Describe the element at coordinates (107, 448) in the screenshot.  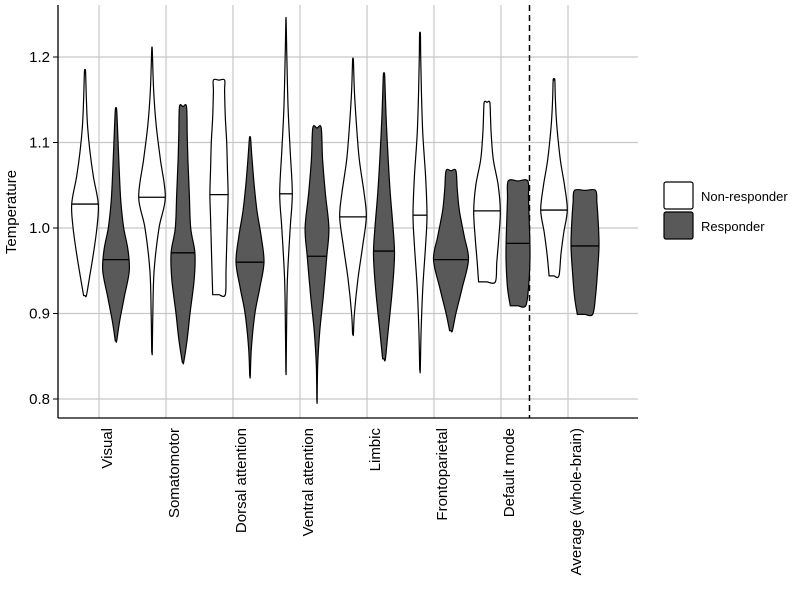
I see `x-tick-label: Visual` at that location.